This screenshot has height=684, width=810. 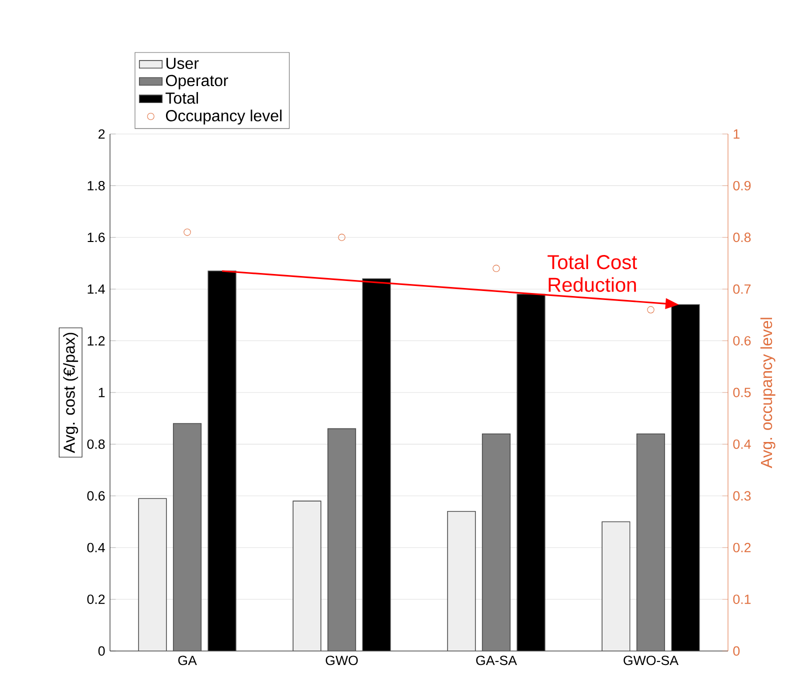 I want to click on y2-tick-label: 0.5, so click(x=742, y=393).